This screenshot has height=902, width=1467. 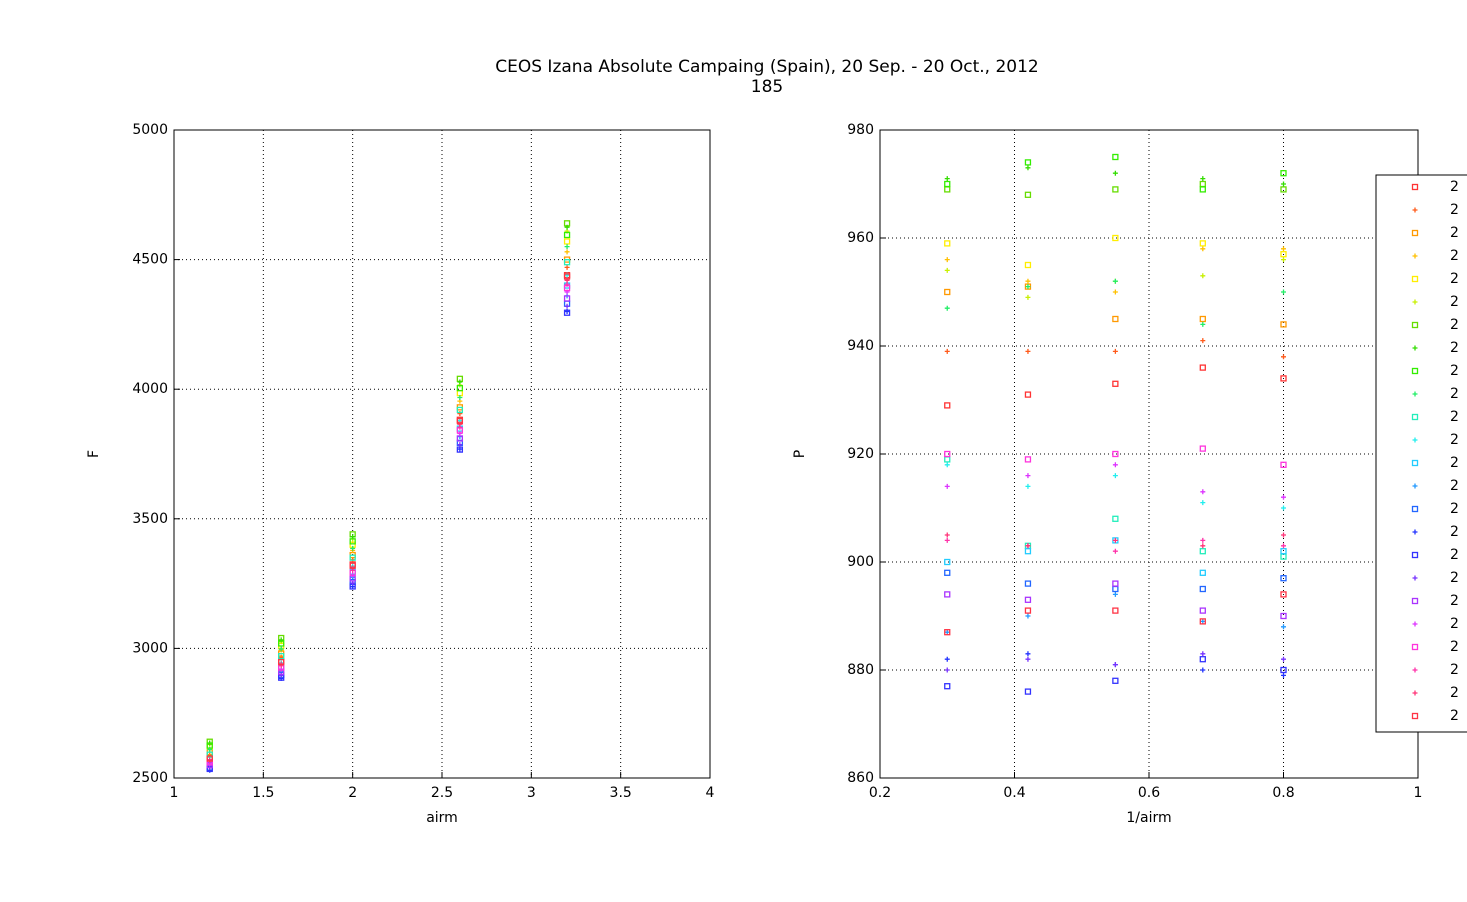 What do you see at coordinates (621, 793) in the screenshot?
I see `x-tick-label: 3.5` at bounding box center [621, 793].